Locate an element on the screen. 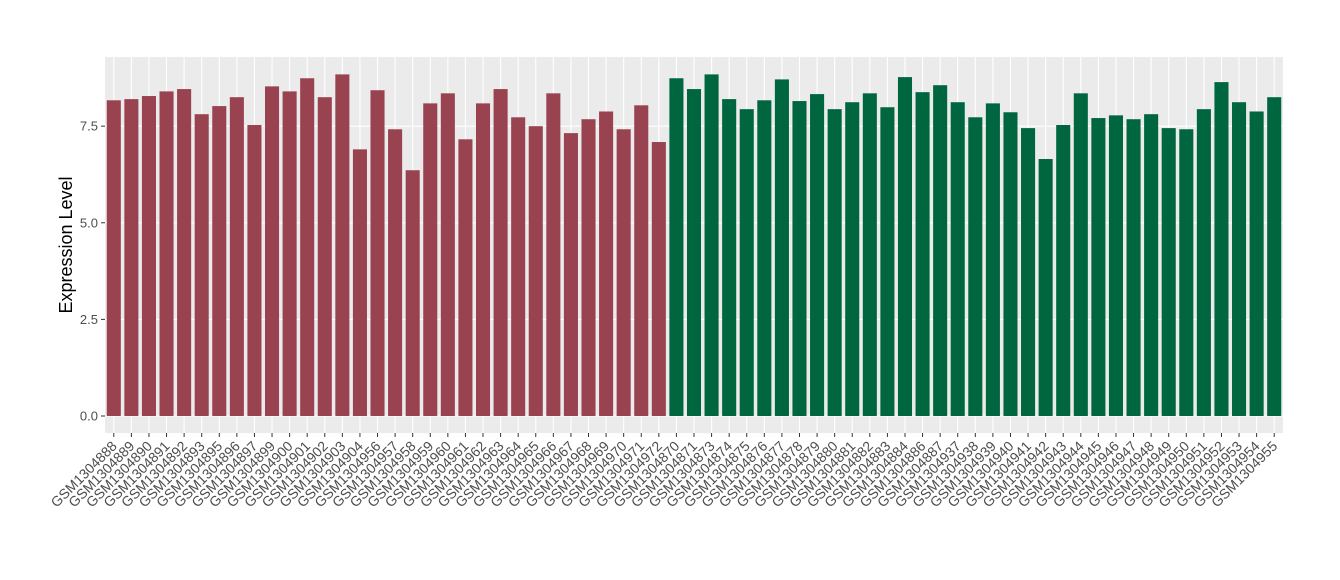 Image resolution: width=1340 pixels, height=580 pixels. y-tick-label: 5.0 is located at coordinates (89, 222).